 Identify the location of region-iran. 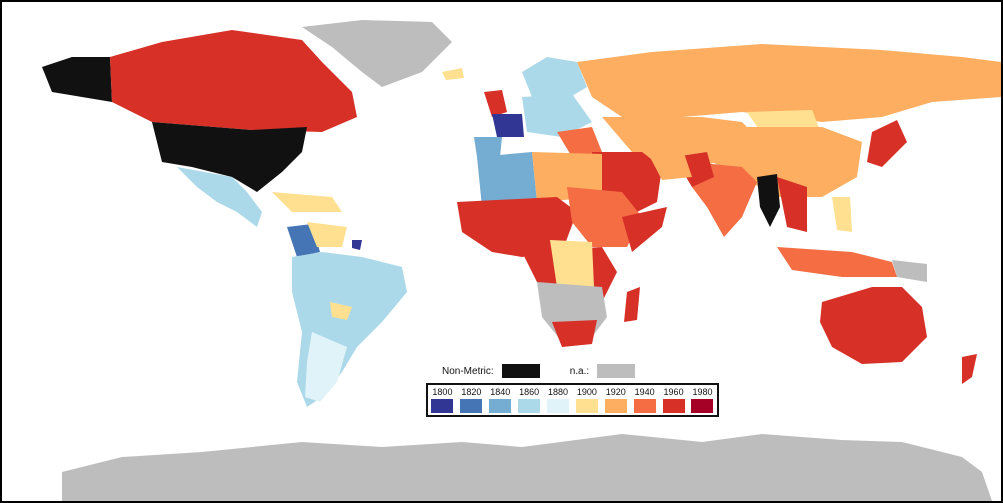
(667, 161).